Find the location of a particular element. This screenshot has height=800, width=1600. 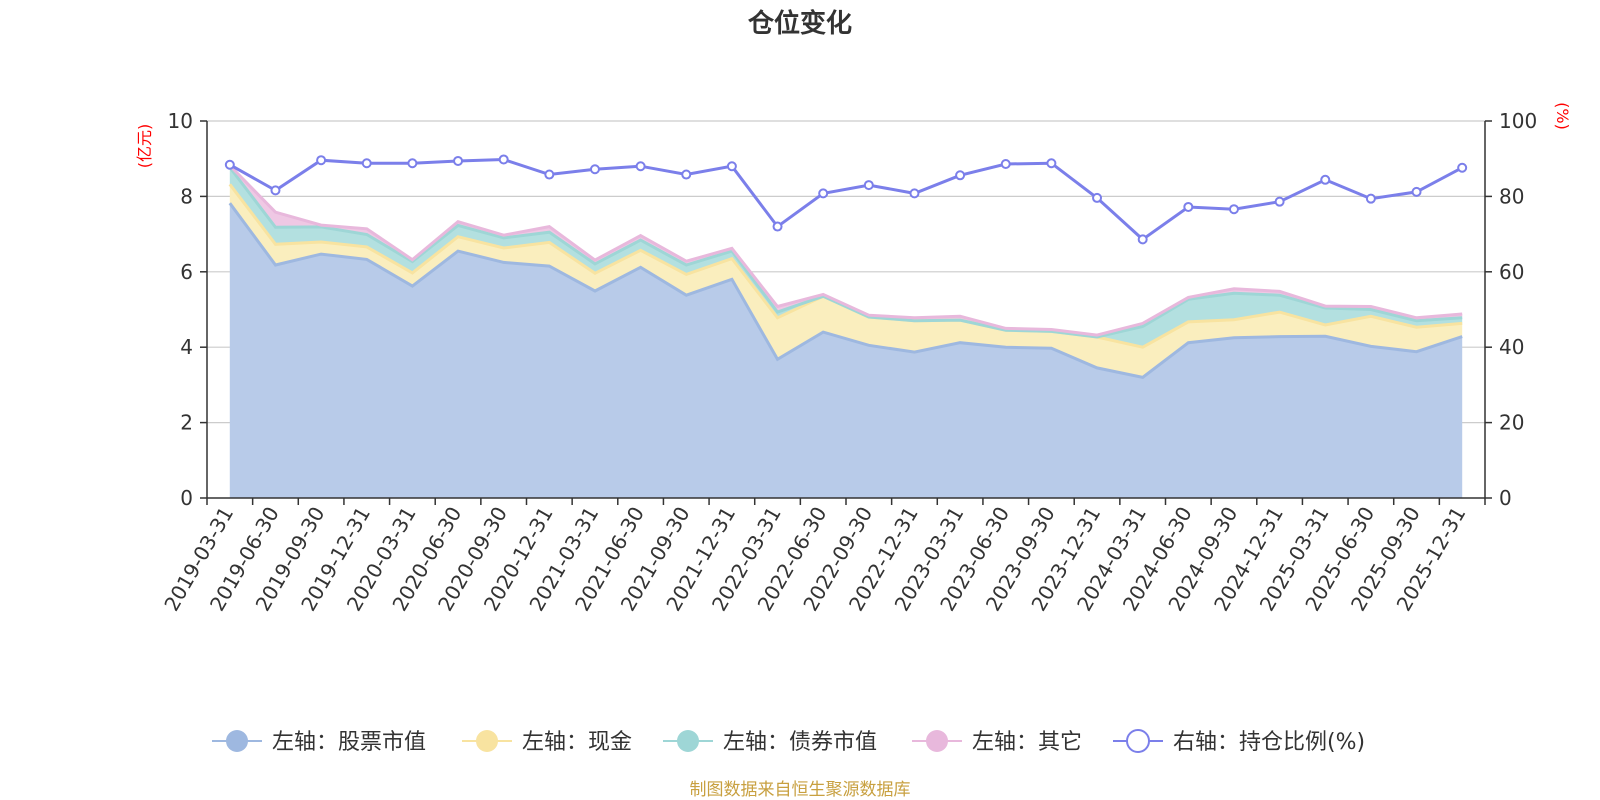

data-source-note: 制图数据来自恒生聚源数据库 is located at coordinates (800, 790).